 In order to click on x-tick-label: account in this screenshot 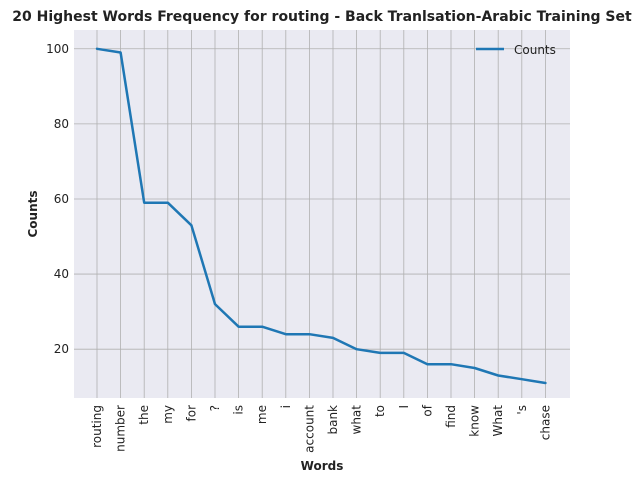, I will do `click(309, 429)`.